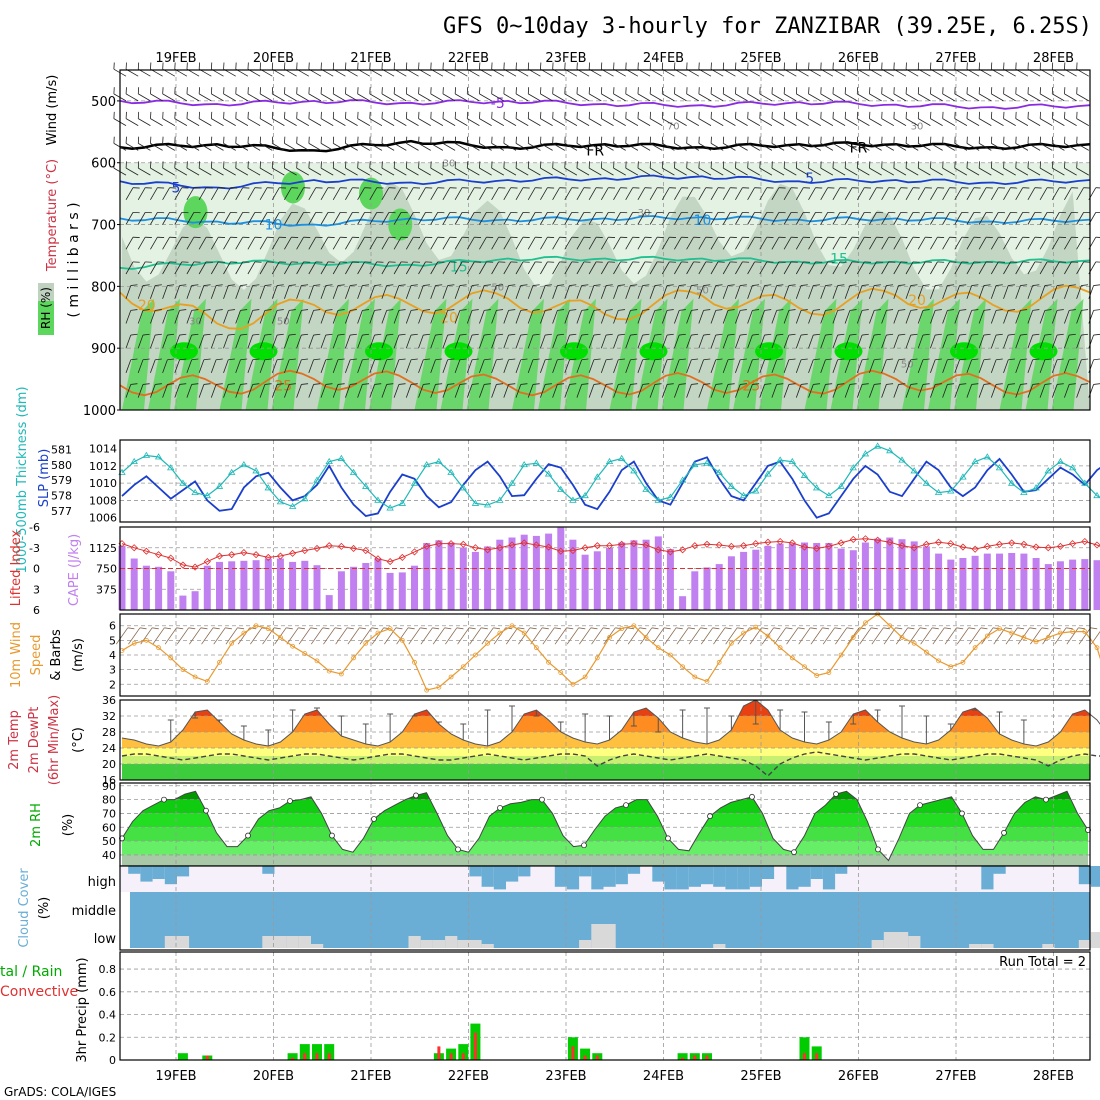  What do you see at coordinates (36, 610) in the screenshot?
I see `lifted-tick-label: 6` at bounding box center [36, 610].